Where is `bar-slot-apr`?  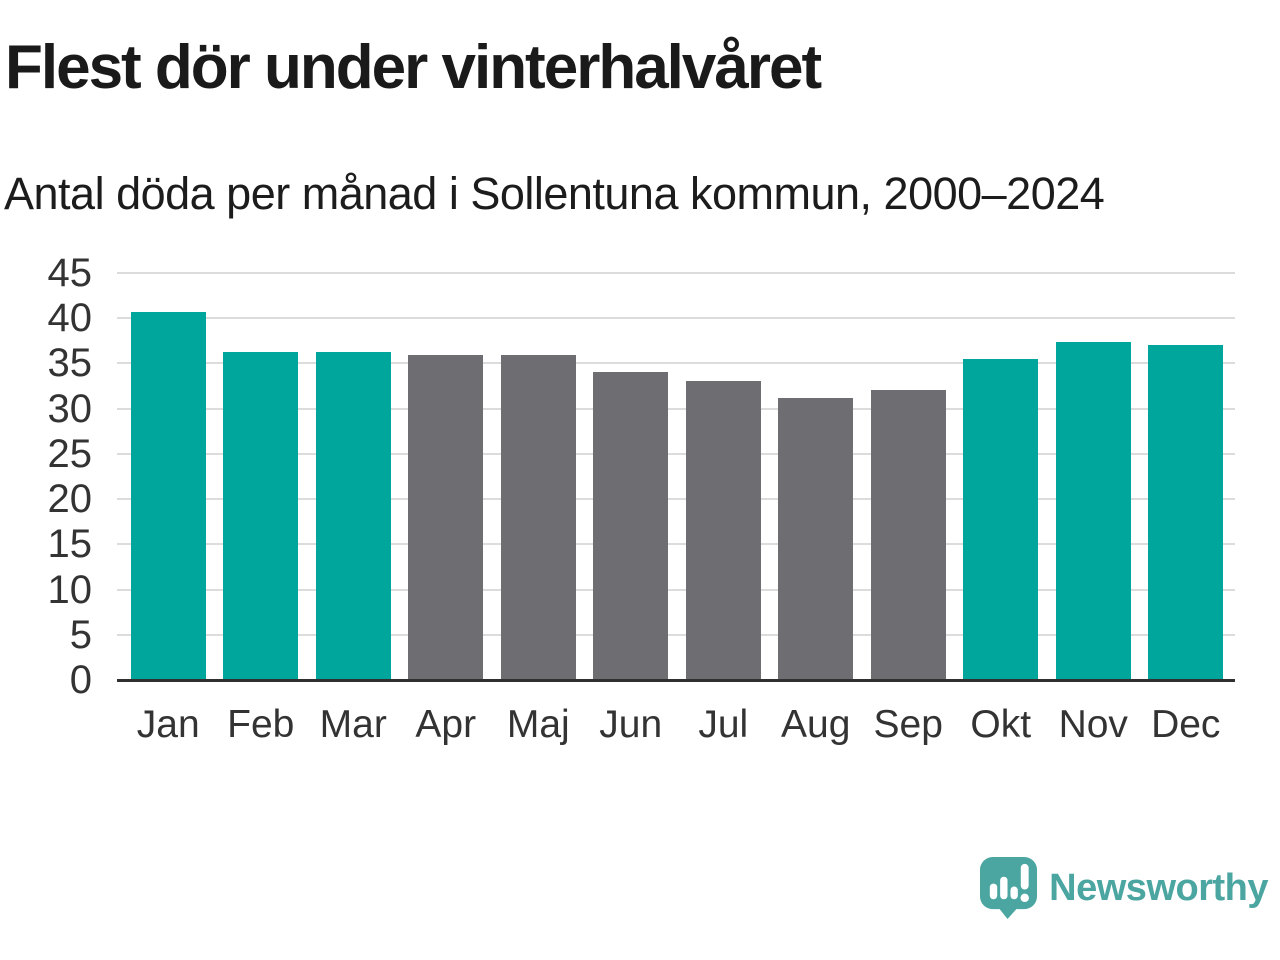 bar-slot-apr is located at coordinates (446, 517).